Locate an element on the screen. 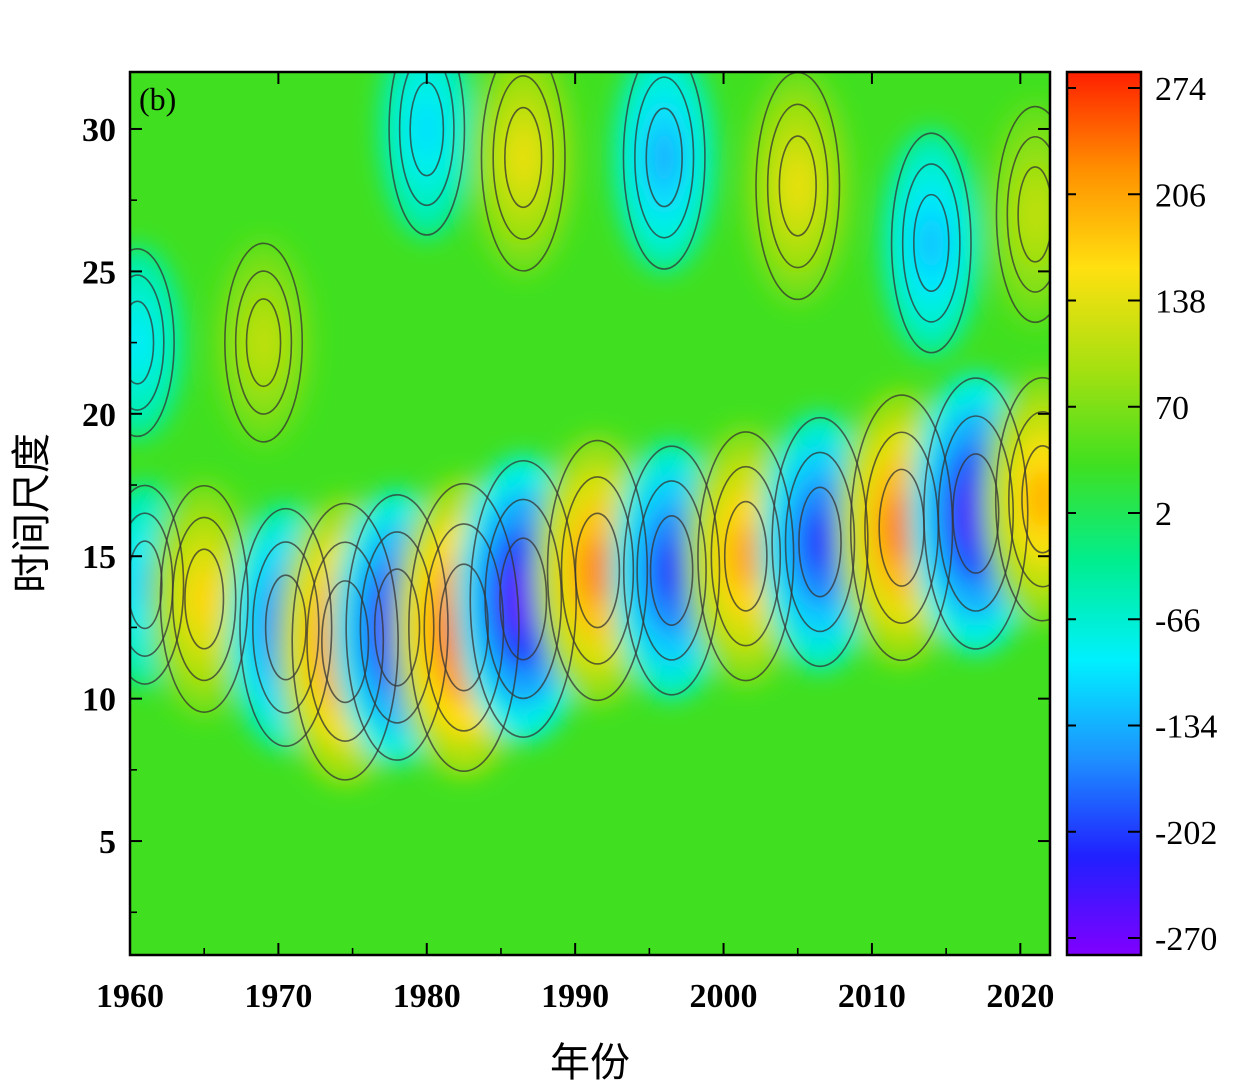 The width and height of the screenshot is (1241, 1089). x-axis-title: 年份 is located at coordinates (590, 1063).